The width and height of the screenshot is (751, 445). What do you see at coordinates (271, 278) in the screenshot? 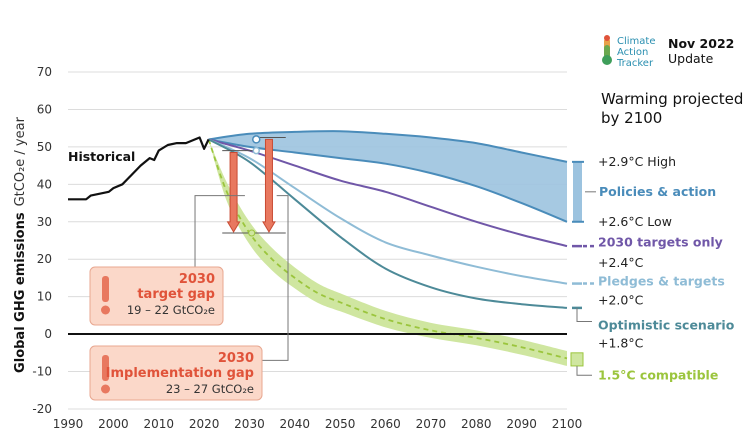
I see `implementation-gap-connector` at bounding box center [271, 278].